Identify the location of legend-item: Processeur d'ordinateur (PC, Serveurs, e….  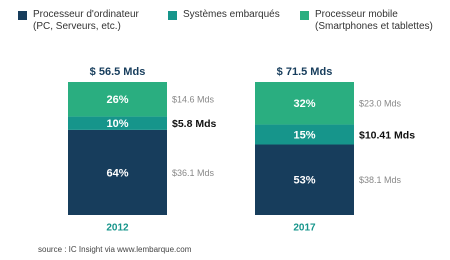
(80, 21).